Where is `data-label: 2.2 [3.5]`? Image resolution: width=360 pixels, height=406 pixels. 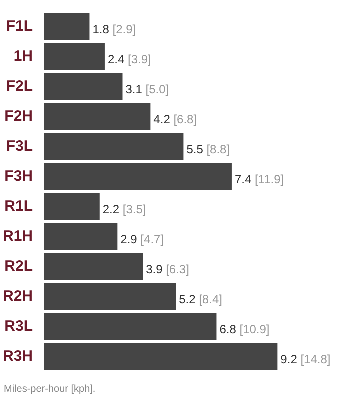 data-label: 2.2 [3.5] is located at coordinates (124, 209).